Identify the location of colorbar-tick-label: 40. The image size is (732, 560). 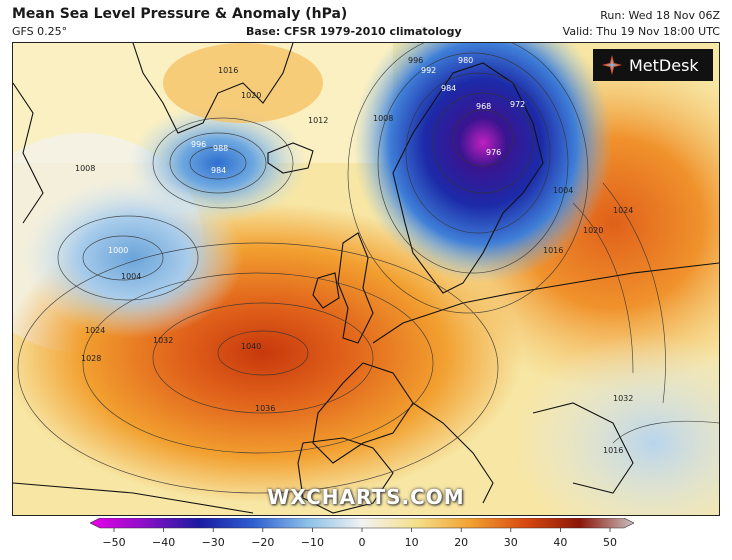
(560, 542).